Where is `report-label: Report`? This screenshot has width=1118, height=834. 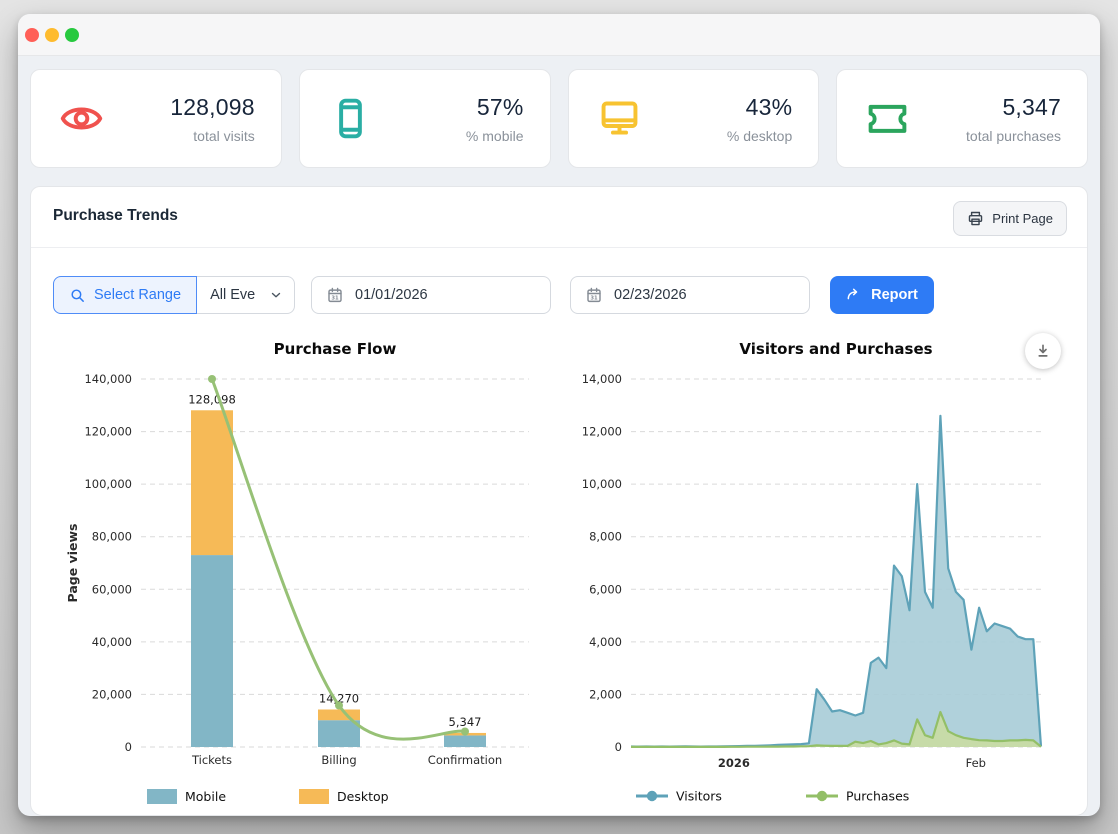 report-label: Report is located at coordinates (894, 295).